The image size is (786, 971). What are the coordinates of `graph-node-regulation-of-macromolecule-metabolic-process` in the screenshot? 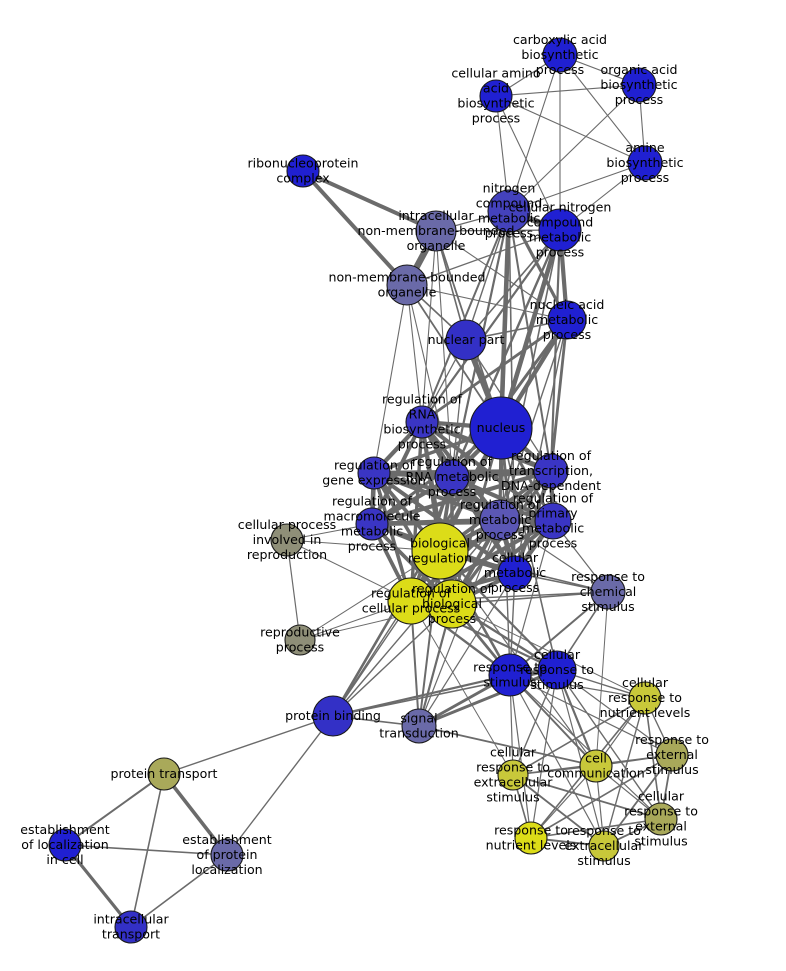 It's located at (372, 524).